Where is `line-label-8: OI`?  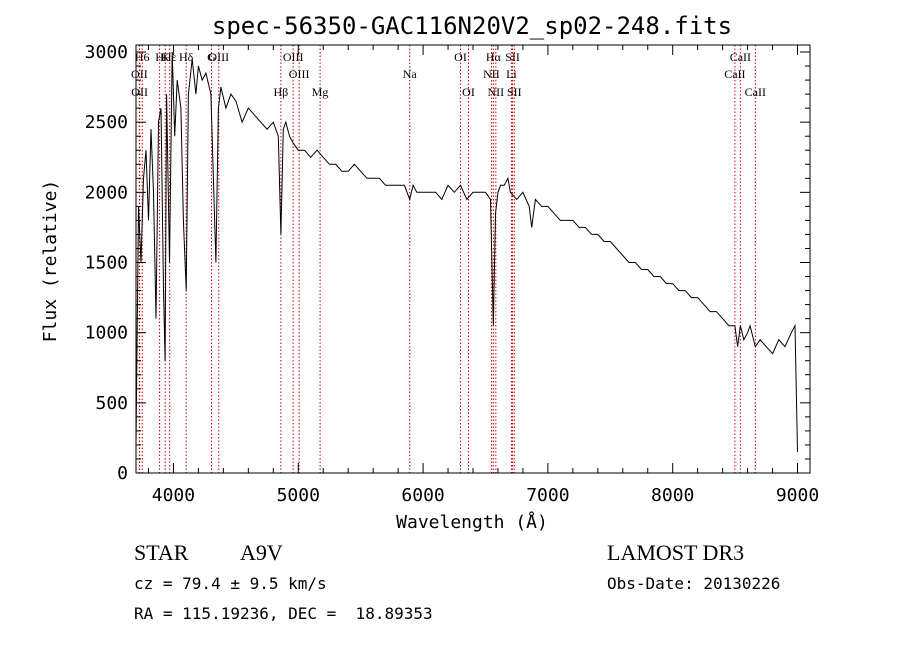
line-label-8: OI is located at coordinates (460, 57).